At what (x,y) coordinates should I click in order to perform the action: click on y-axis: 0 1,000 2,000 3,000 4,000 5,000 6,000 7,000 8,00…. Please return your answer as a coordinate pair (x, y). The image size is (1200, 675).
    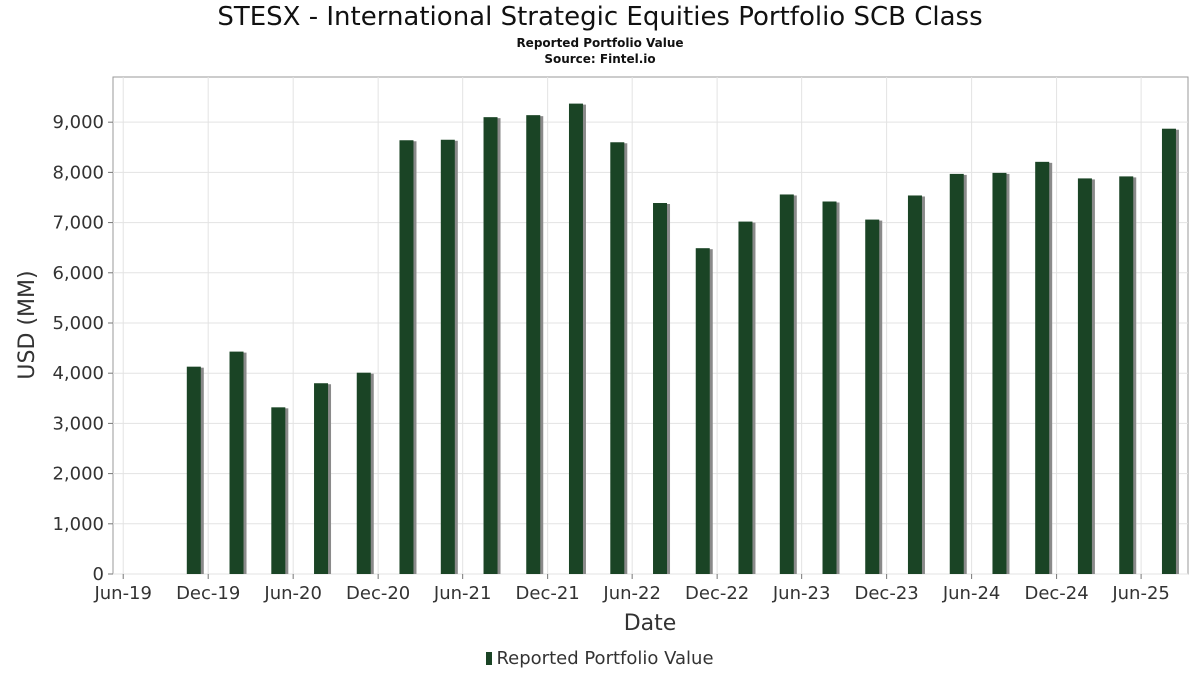
    Looking at the image, I should click on (82, 348).